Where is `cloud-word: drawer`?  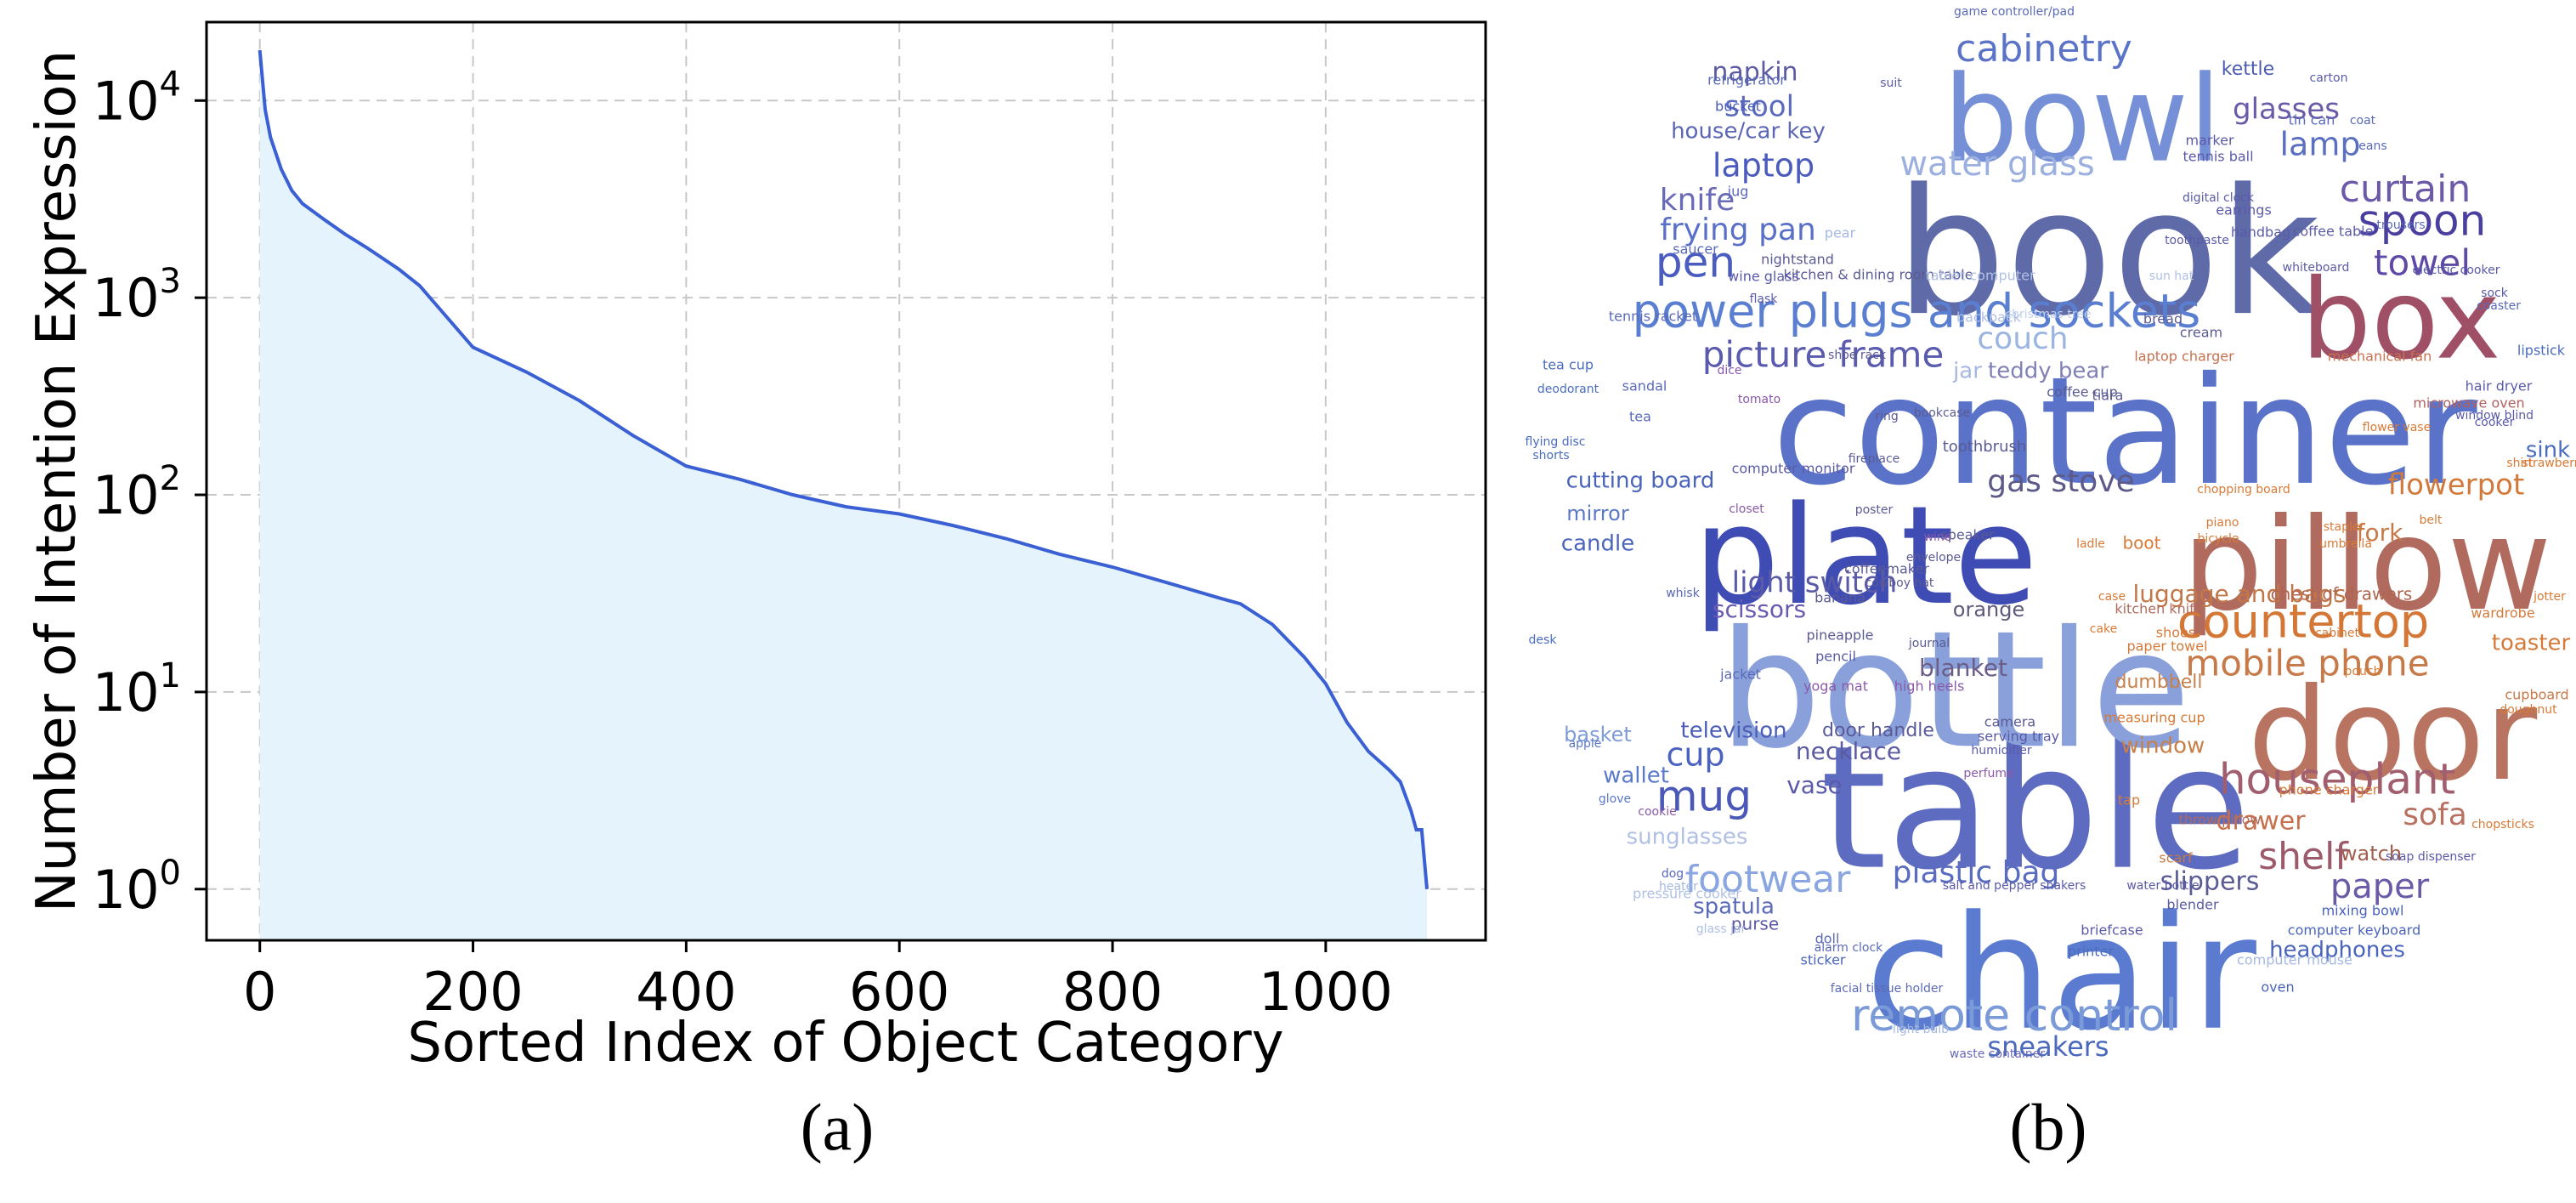 cloud-word: drawer is located at coordinates (2261, 822).